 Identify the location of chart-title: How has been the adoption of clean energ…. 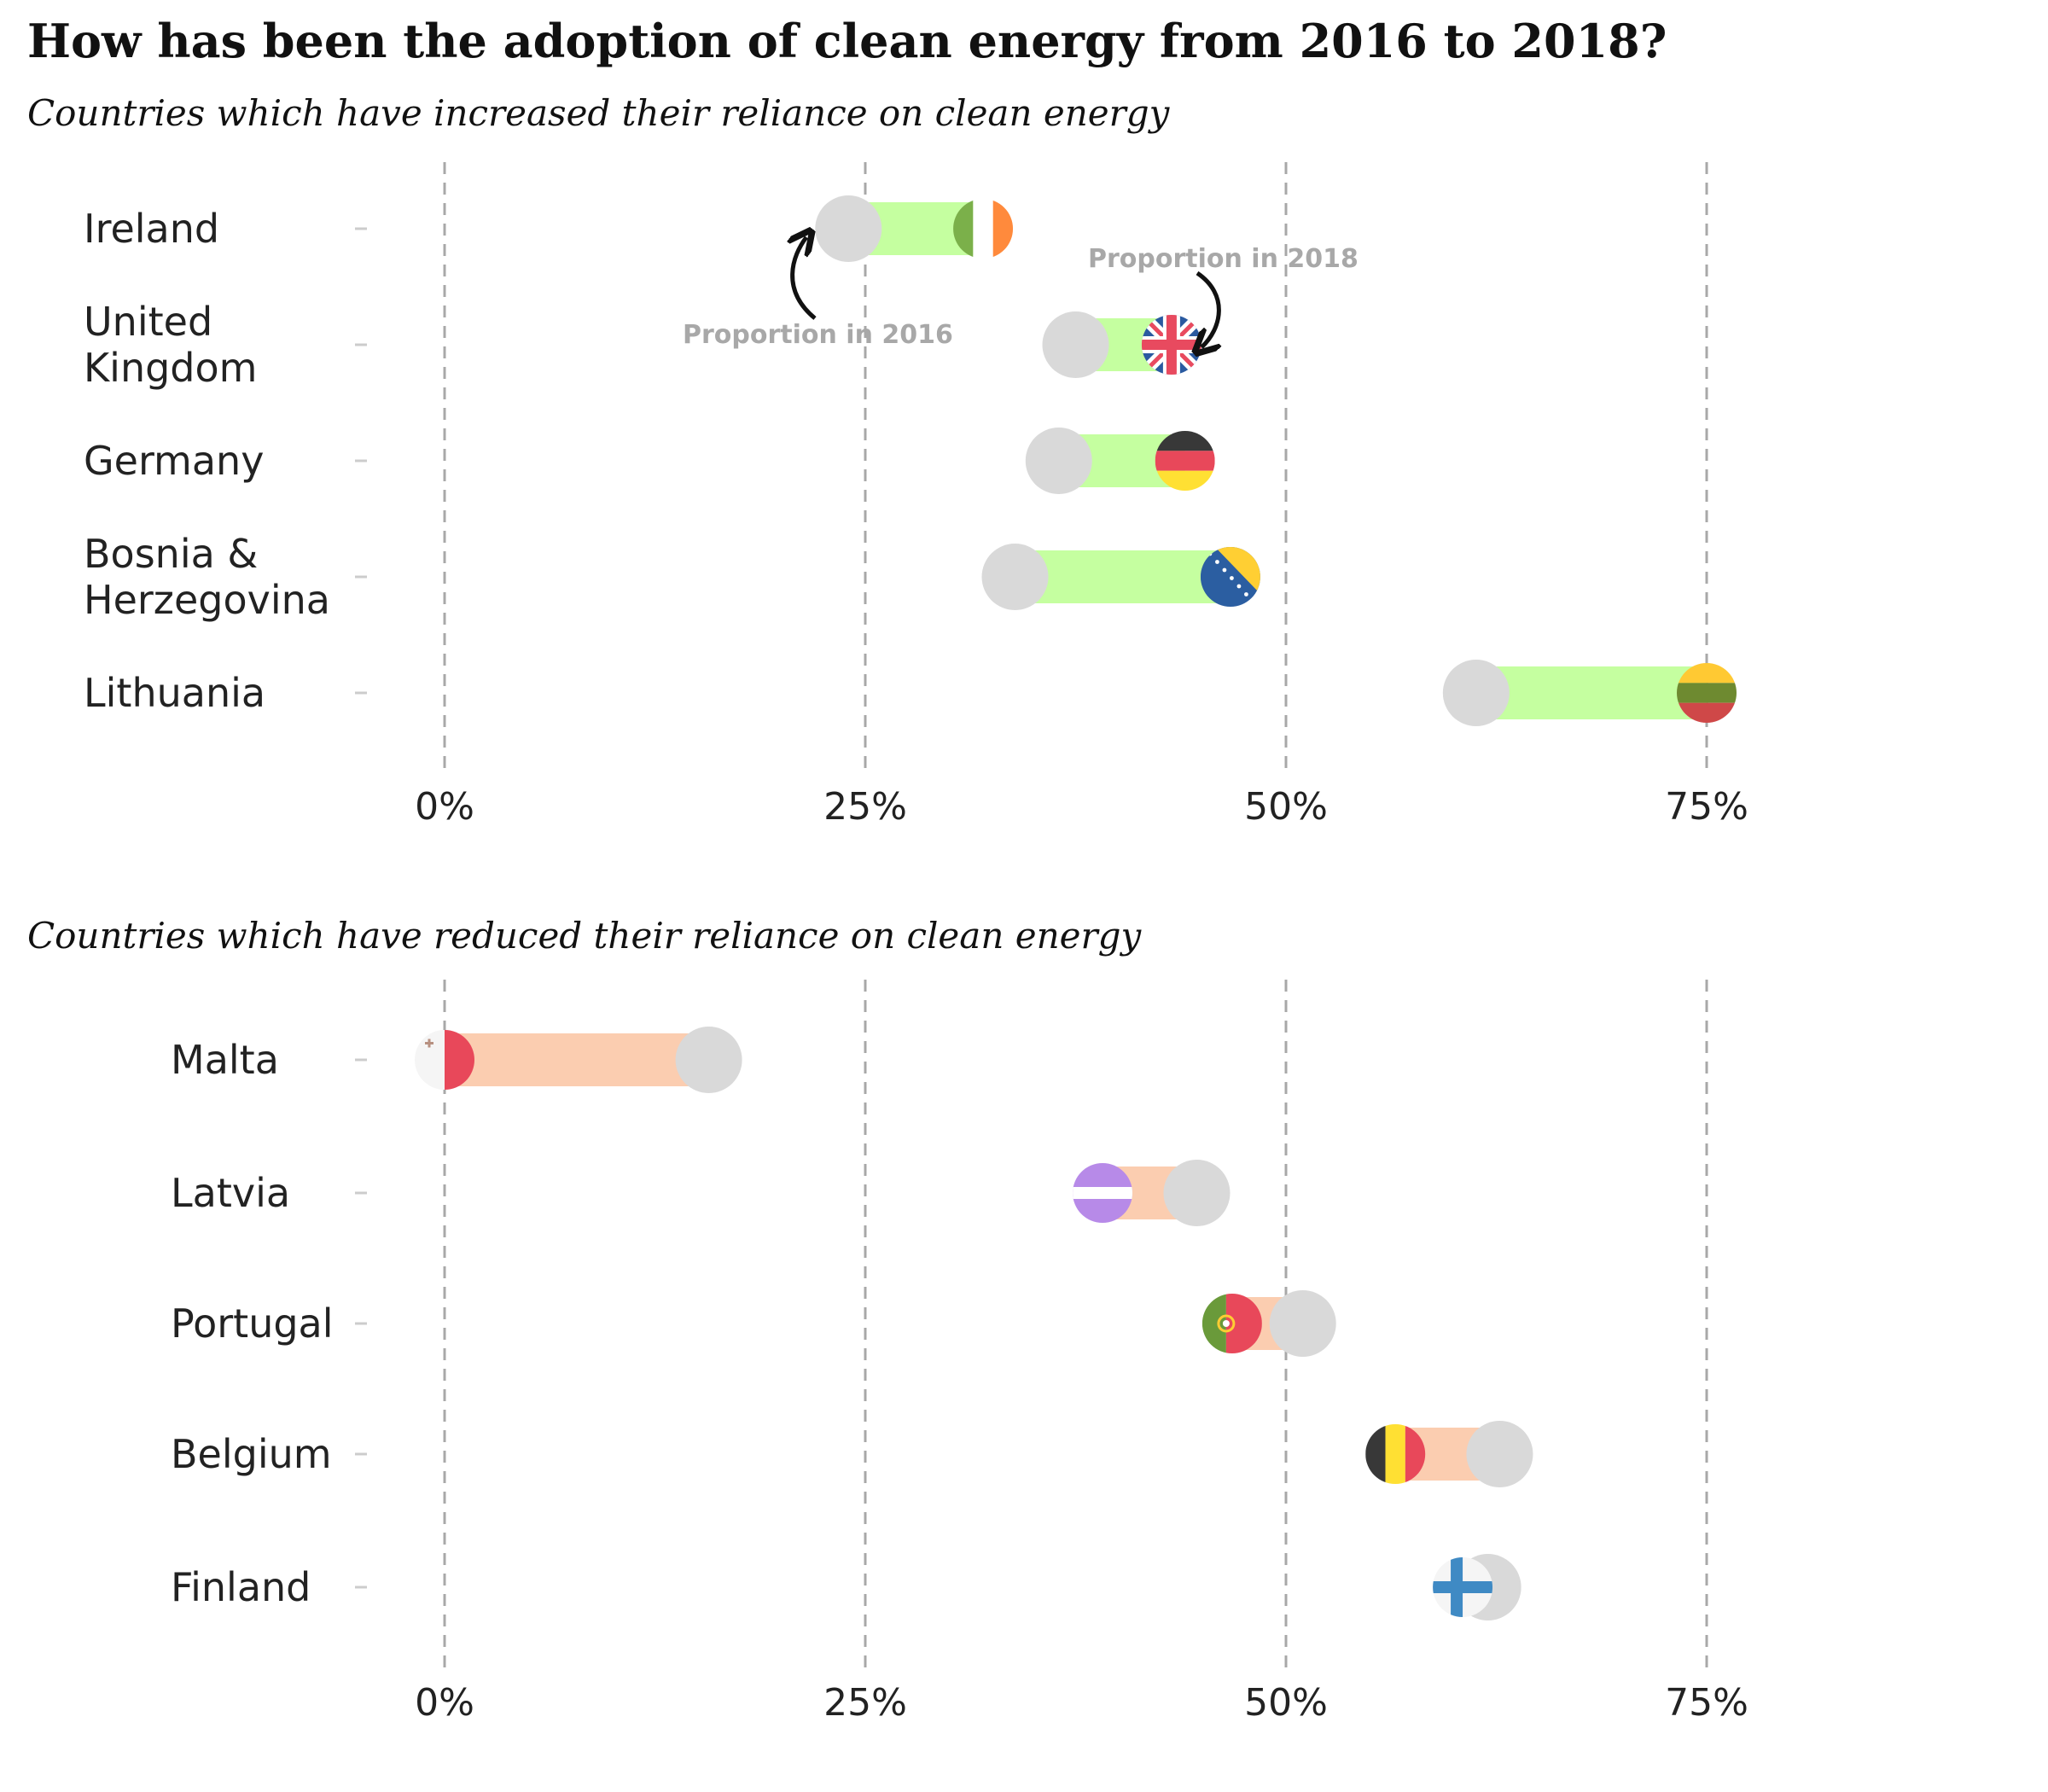
(847, 41).